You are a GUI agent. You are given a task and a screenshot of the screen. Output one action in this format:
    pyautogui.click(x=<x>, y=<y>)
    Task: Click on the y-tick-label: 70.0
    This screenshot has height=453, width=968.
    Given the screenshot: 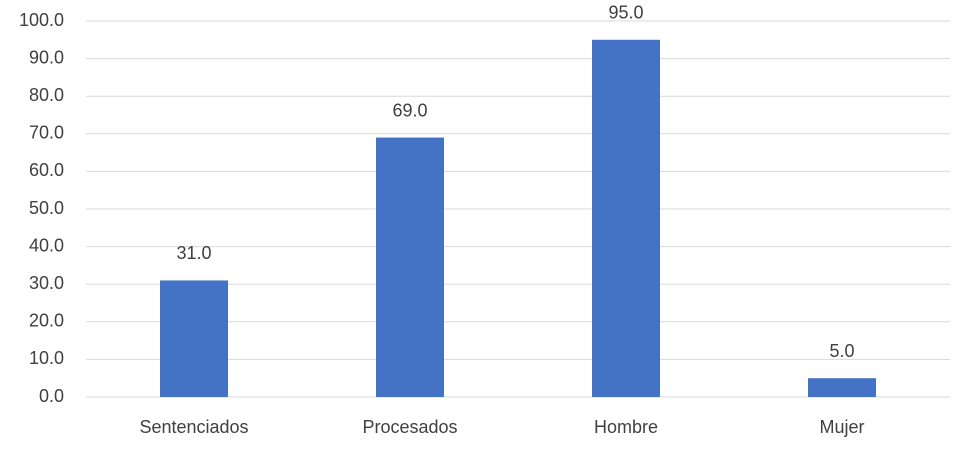 What is the action you would take?
    pyautogui.click(x=46, y=133)
    